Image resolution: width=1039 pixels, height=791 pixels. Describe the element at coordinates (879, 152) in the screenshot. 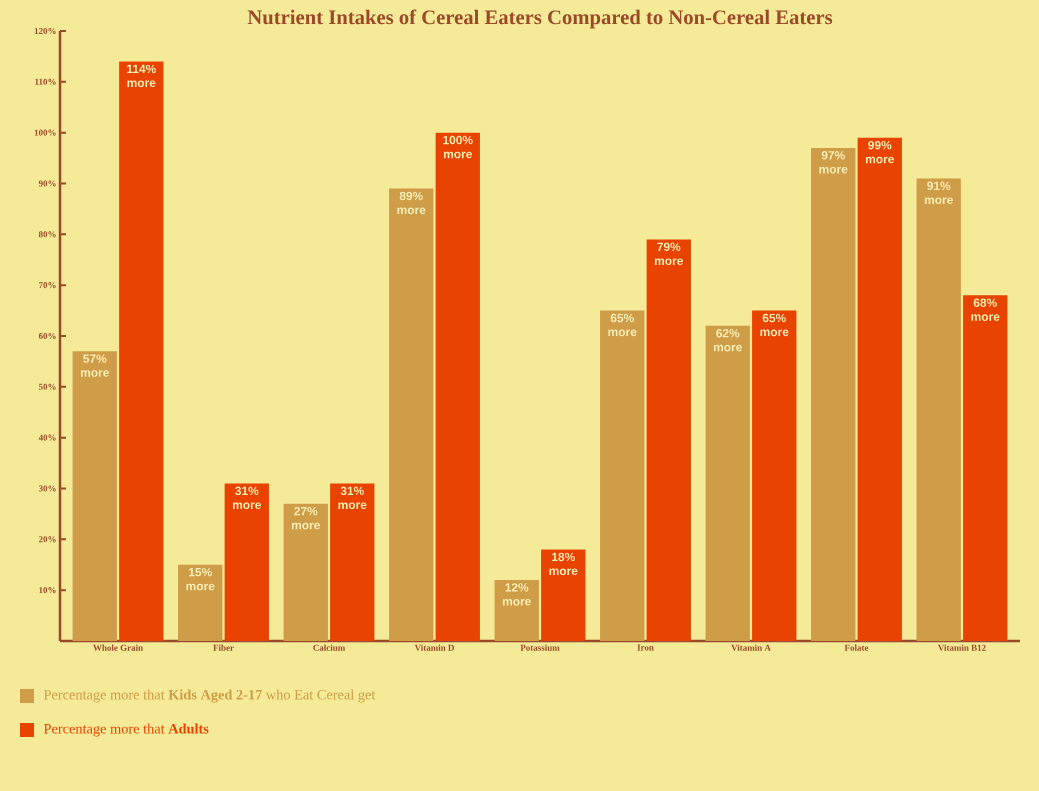

I see `data-label: 99% more` at that location.